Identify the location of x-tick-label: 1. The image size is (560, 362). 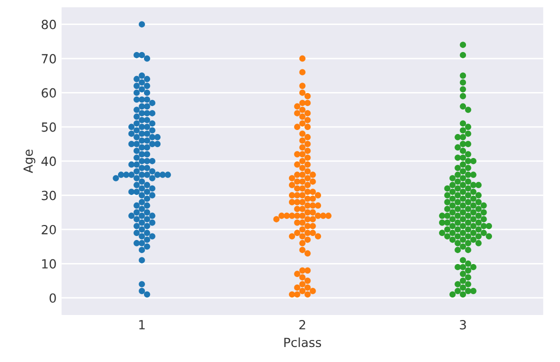
(142, 325).